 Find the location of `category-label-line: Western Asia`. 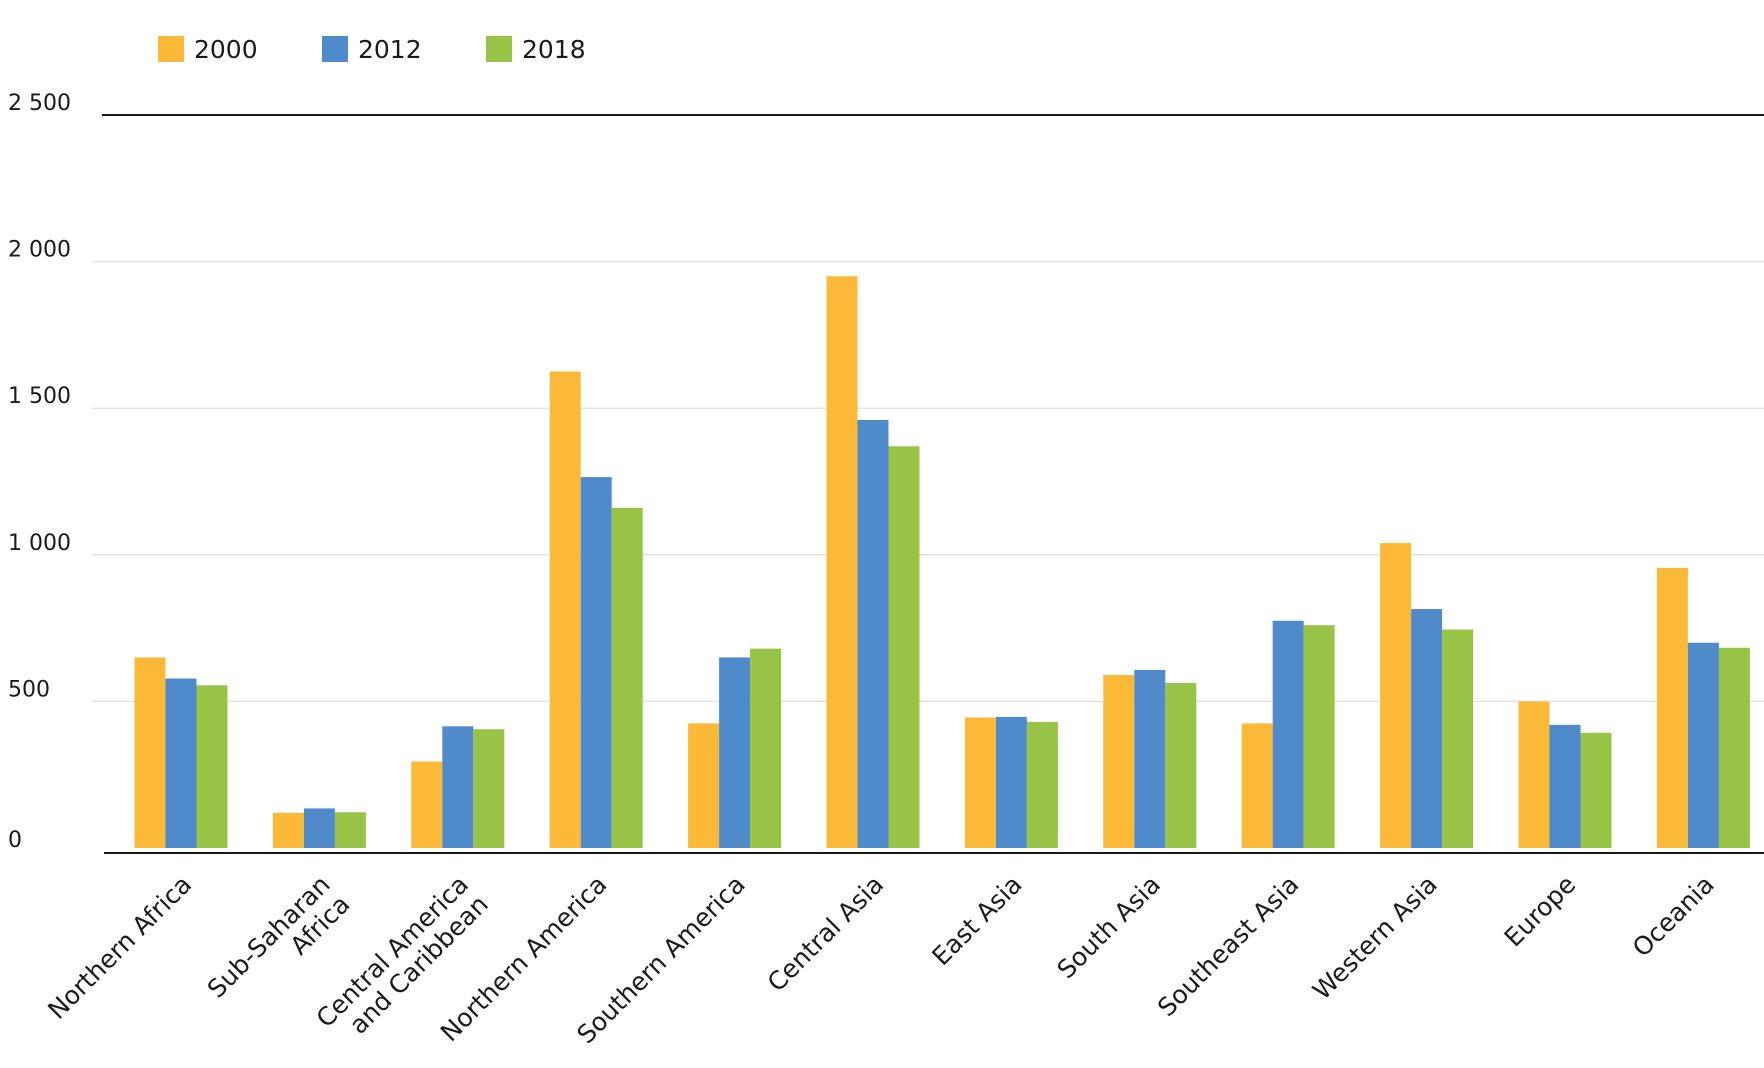

category-label-line: Western Asia is located at coordinates (1375, 938).